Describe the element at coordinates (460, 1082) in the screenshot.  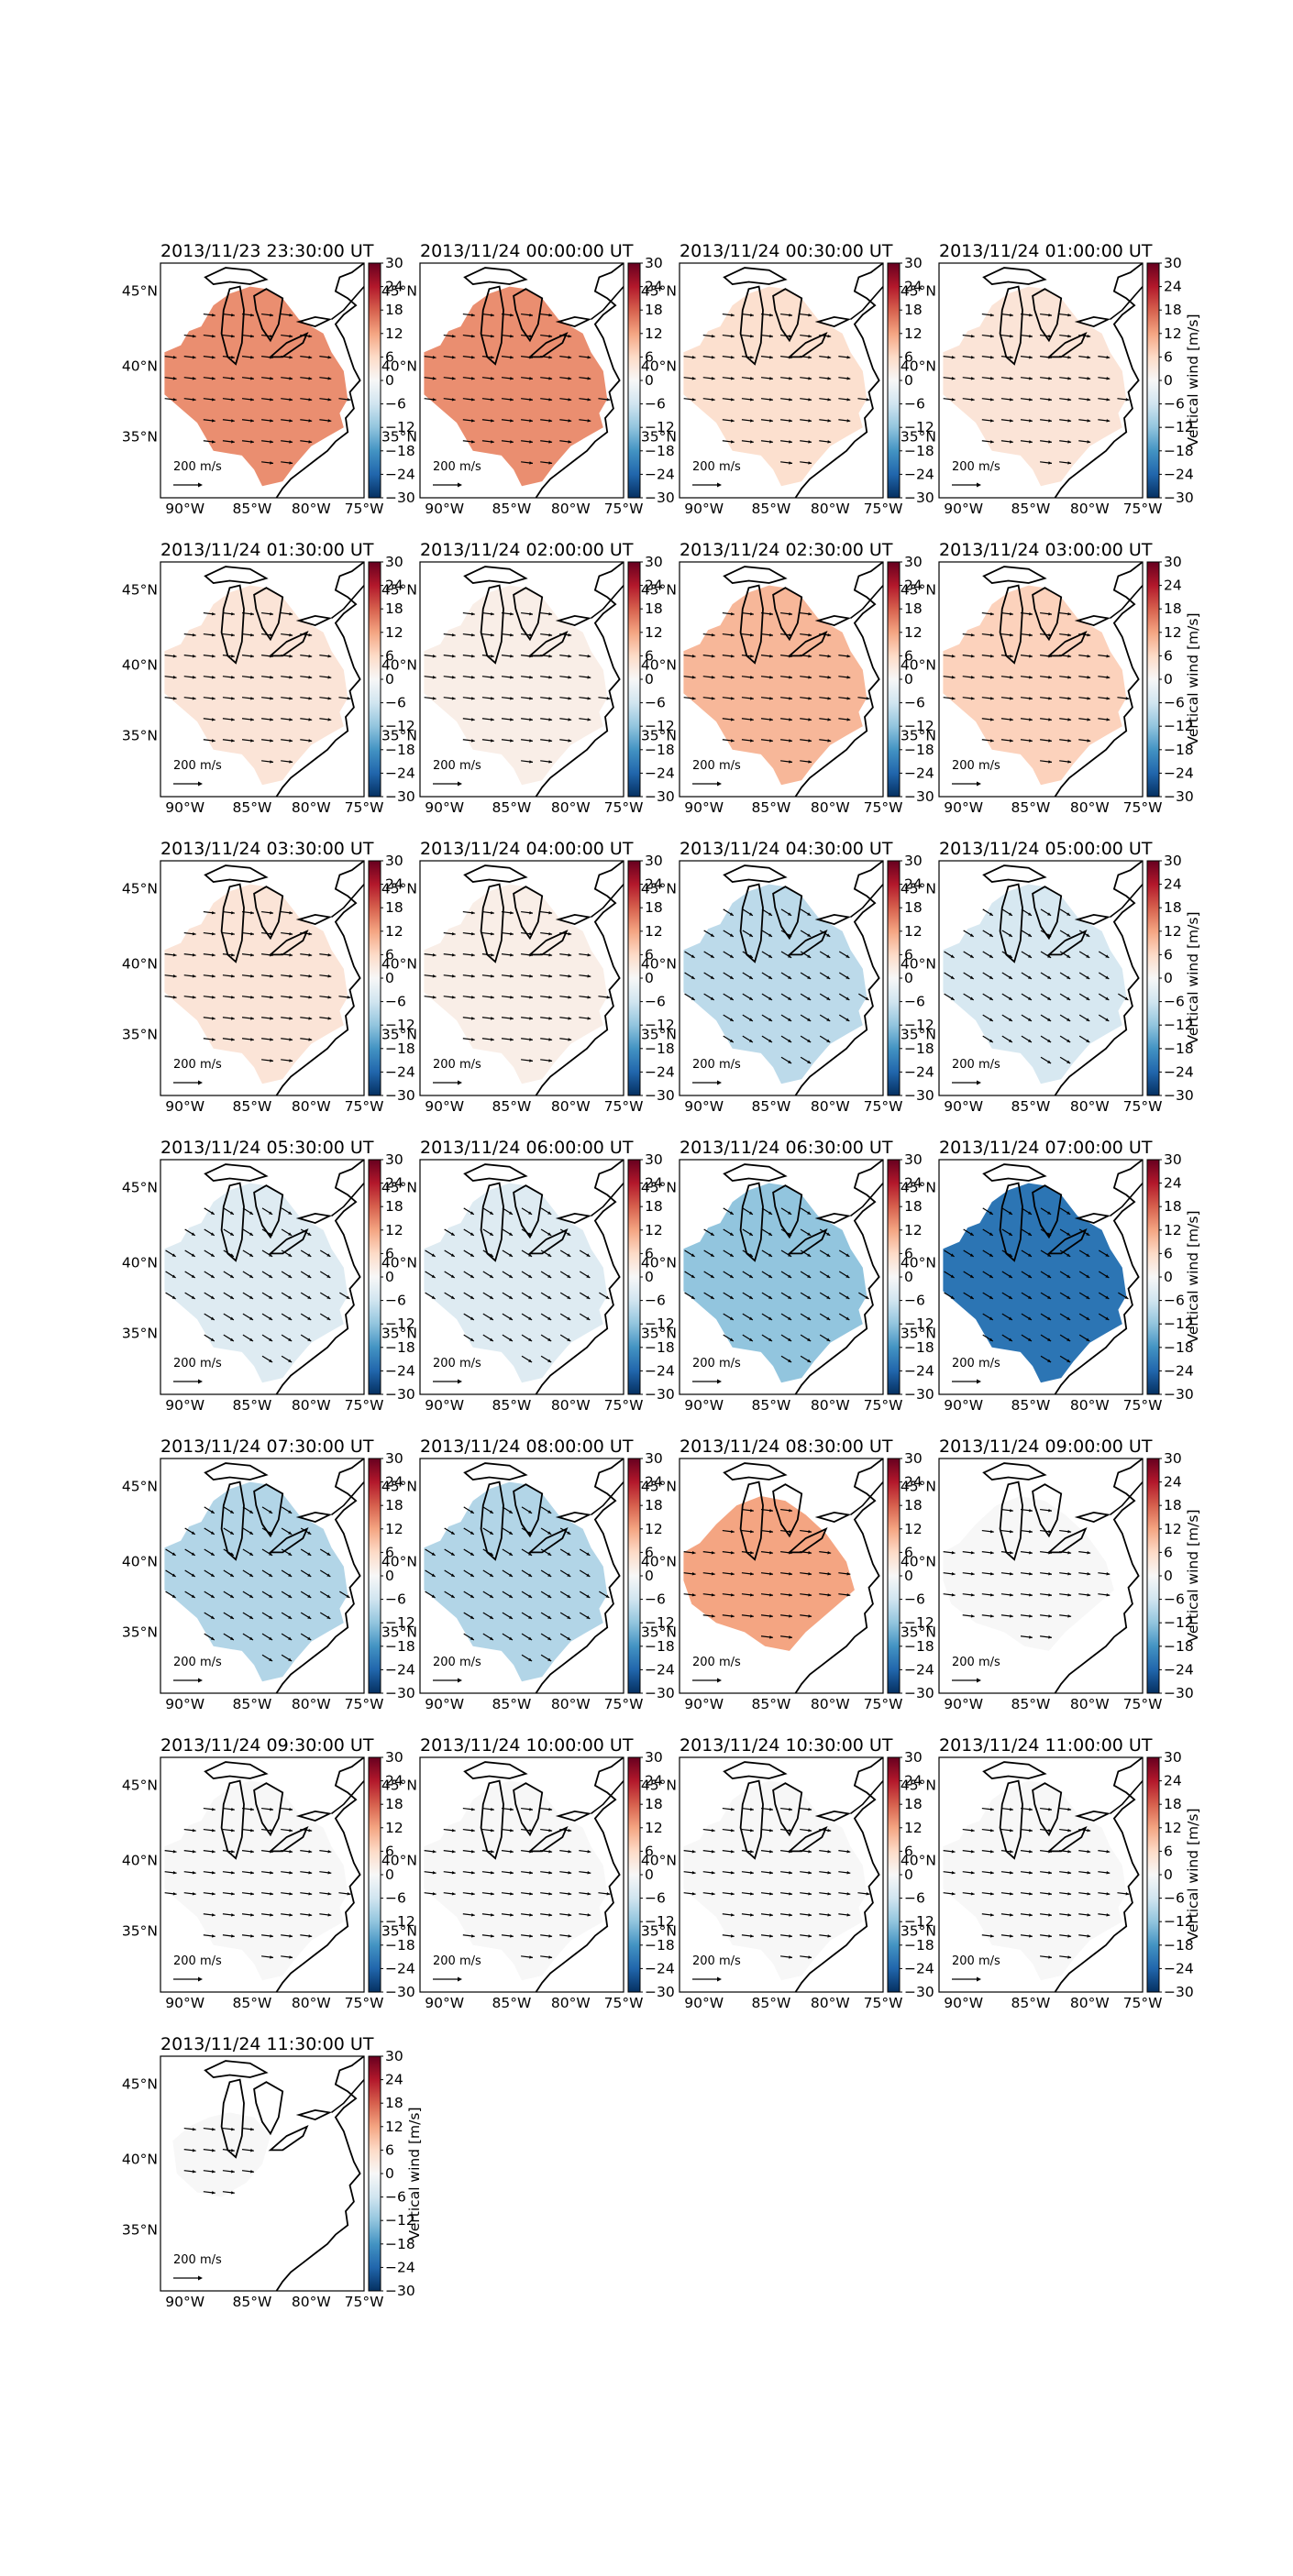
I see `scale-arrow-head` at that location.